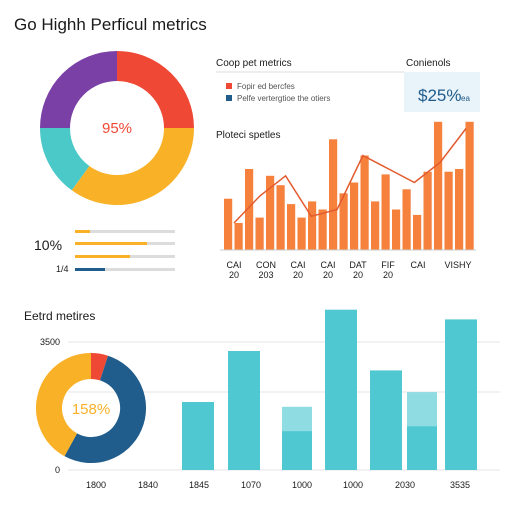 This screenshot has width=512, height=512. I want to click on kpi-card-title: Conienols, so click(428, 63).